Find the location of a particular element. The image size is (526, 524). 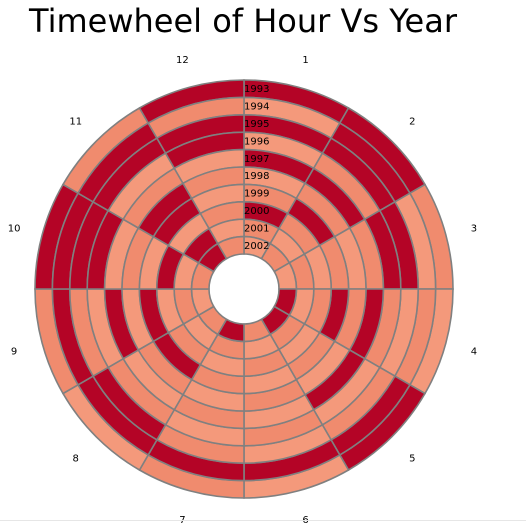

hour-label-2: 2 is located at coordinates (412, 122).